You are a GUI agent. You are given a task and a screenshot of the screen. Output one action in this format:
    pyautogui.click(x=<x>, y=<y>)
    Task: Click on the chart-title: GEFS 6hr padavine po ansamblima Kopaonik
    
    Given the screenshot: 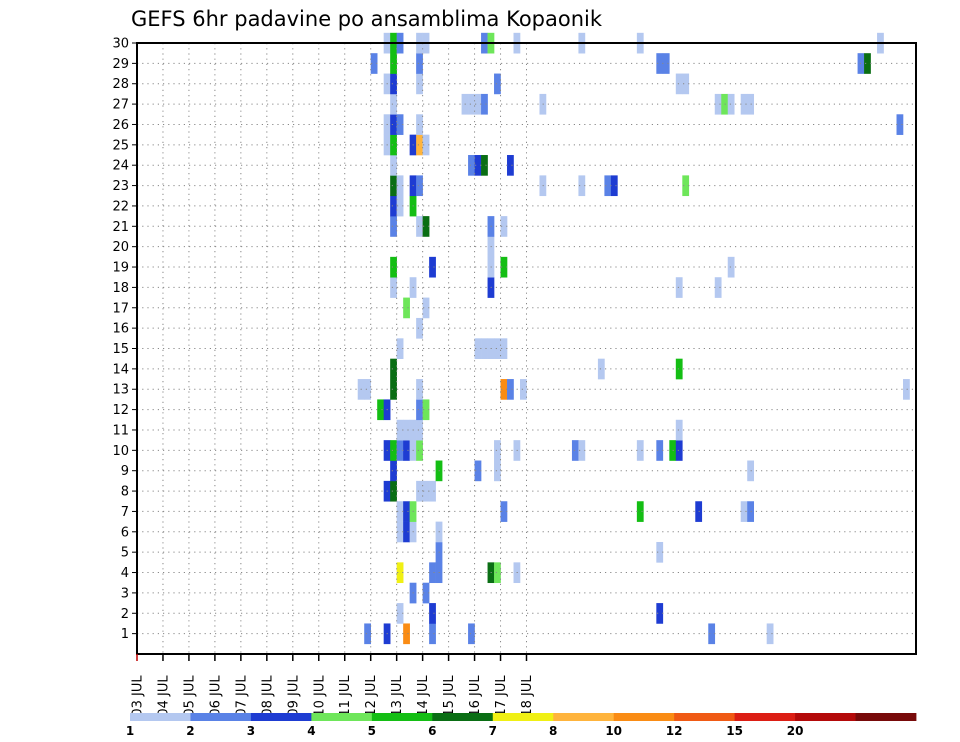 What is the action you would take?
    pyautogui.click(x=367, y=19)
    